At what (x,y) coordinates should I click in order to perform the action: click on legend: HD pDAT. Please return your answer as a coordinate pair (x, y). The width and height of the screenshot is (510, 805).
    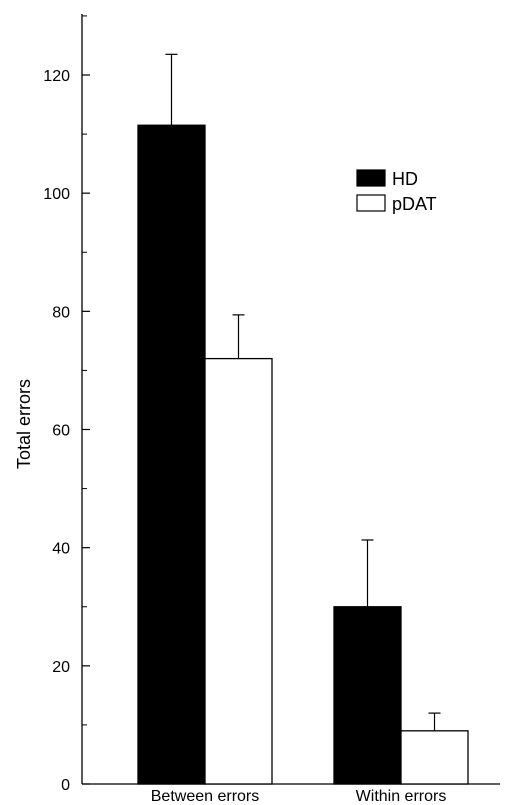
    Looking at the image, I should click on (396, 191).